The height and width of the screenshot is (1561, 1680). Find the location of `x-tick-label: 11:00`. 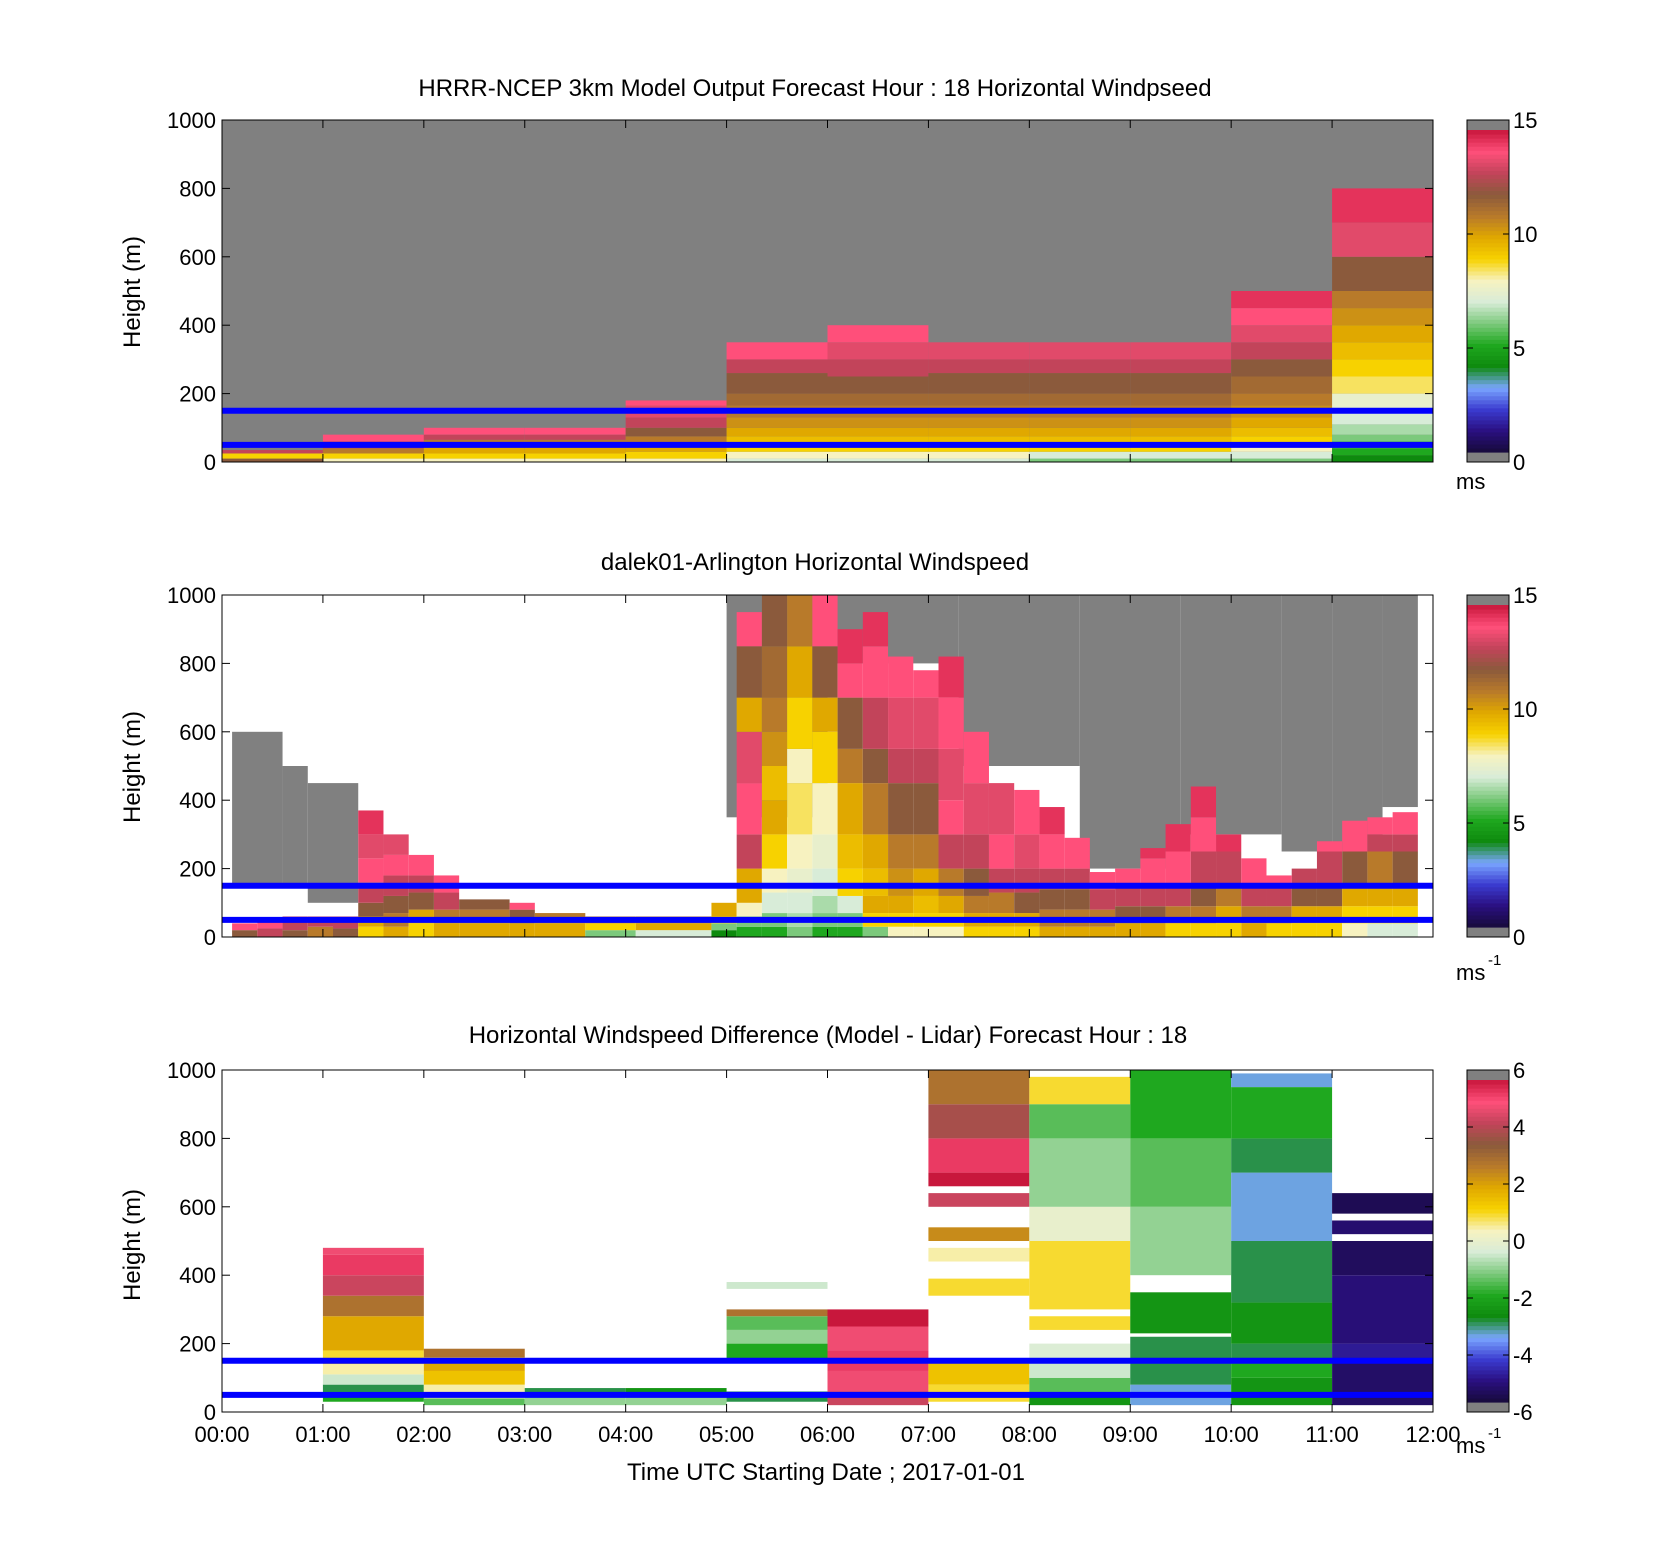

x-tick-label: 11:00 is located at coordinates (1331, 1434).